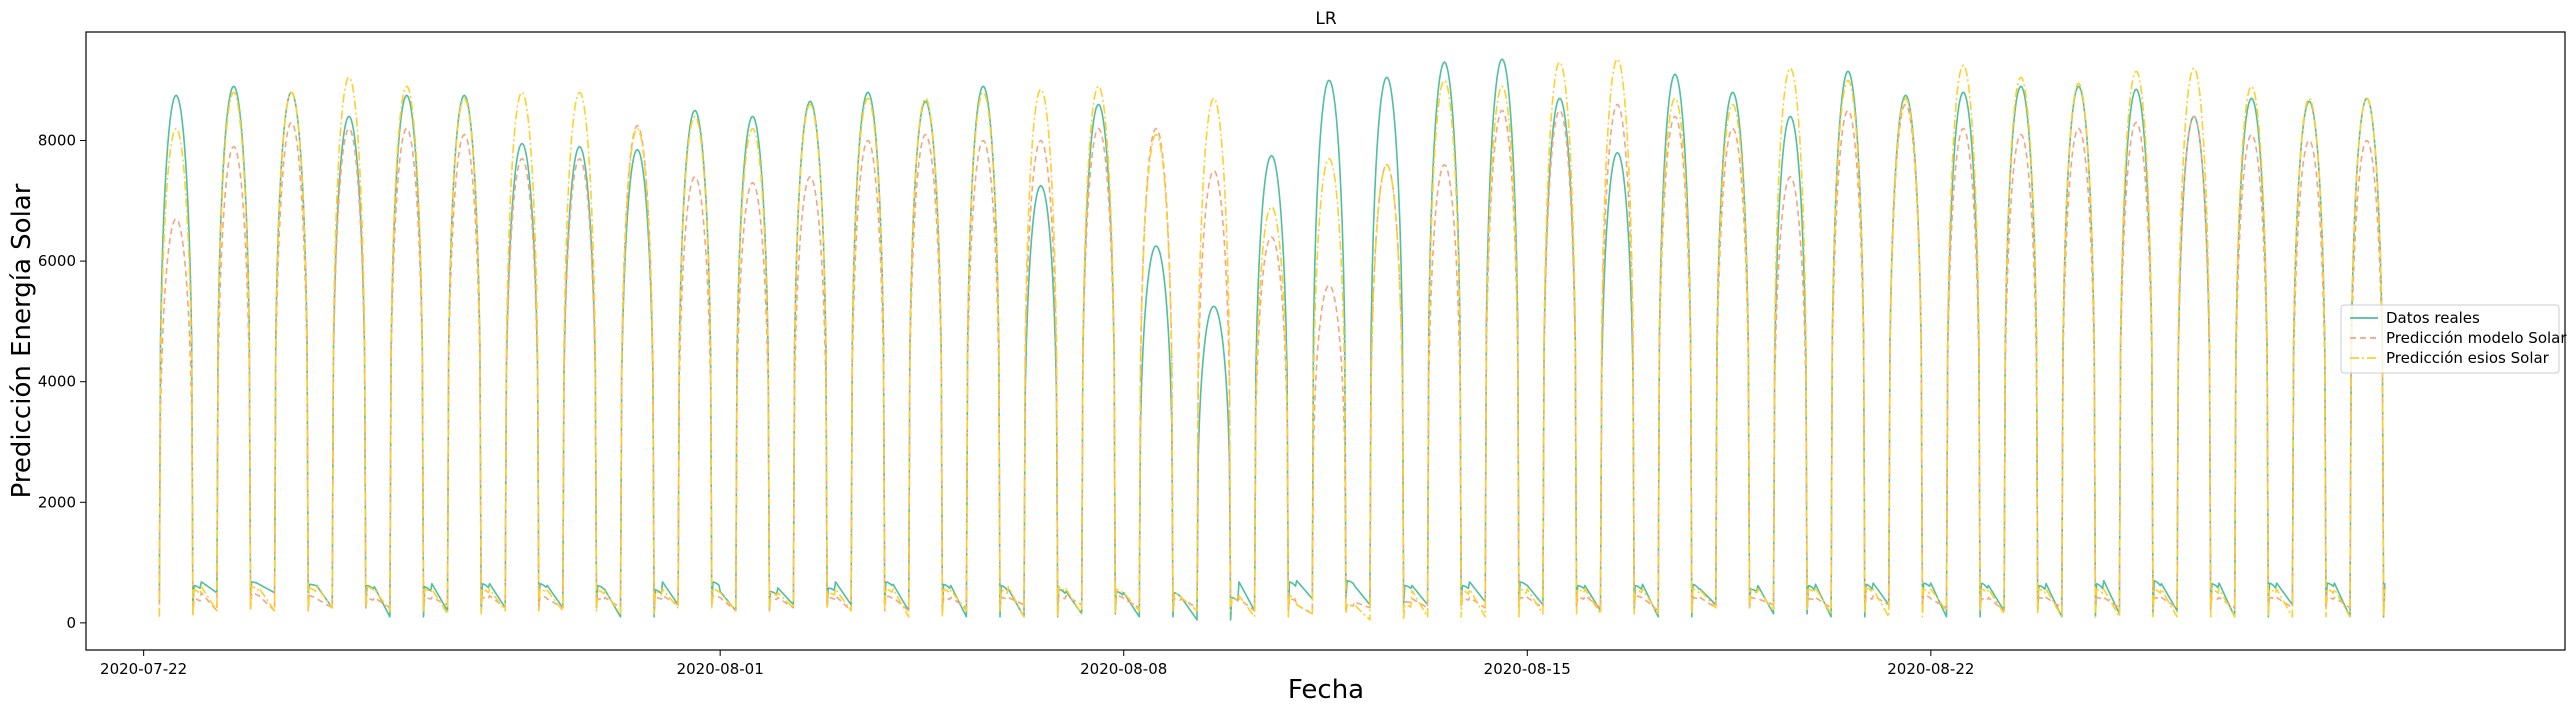 Image resolution: width=2575 pixels, height=711 pixels. I want to click on x-tick-label-1: 2020-08-01, so click(720, 669).